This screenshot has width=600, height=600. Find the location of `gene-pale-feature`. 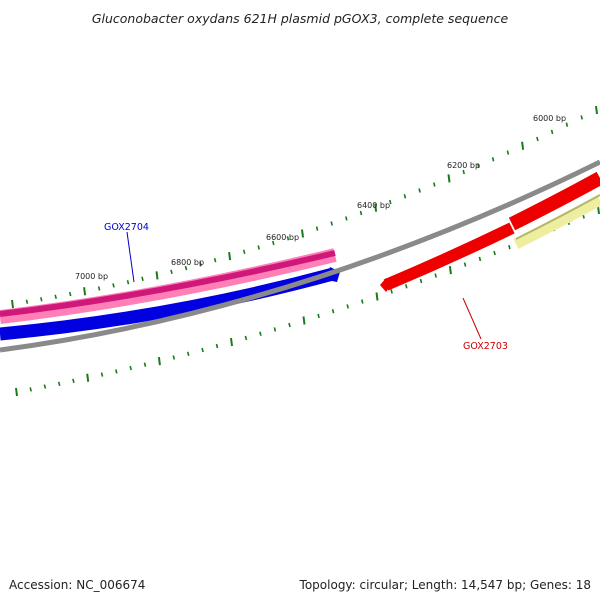

gene-pale-feature is located at coordinates (556, 222).